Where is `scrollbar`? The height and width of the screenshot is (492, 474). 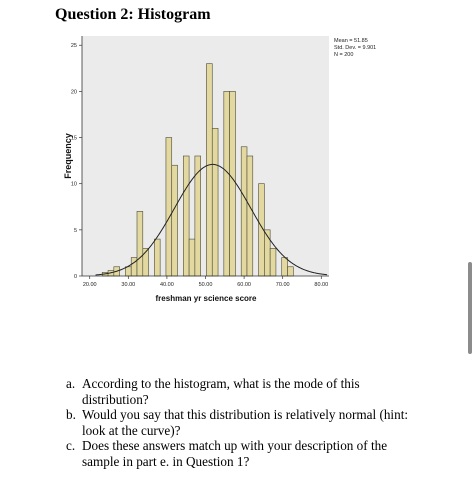 scrollbar is located at coordinates (470, 308).